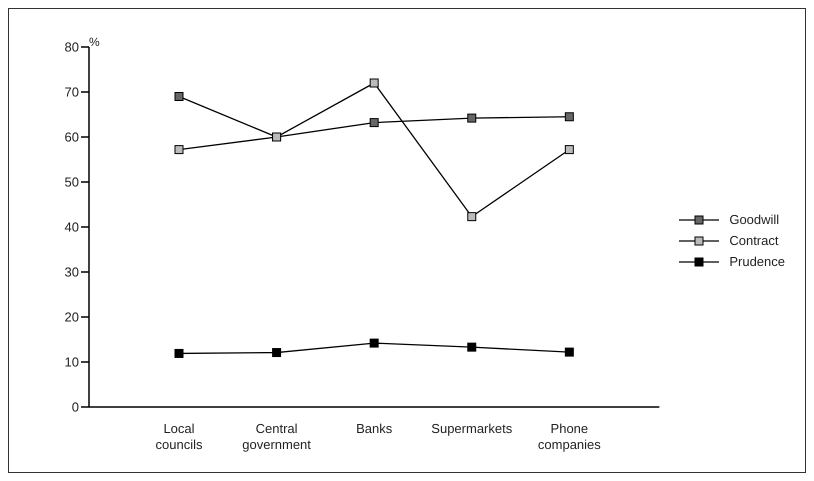  What do you see at coordinates (753, 240) in the screenshot?
I see `legend-label: Contract` at bounding box center [753, 240].